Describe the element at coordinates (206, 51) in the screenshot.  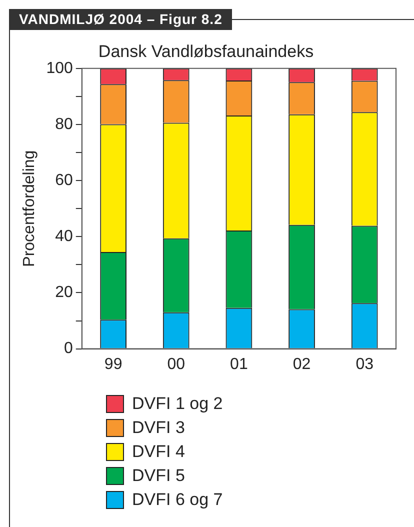
I see `chart-subtitle: Dansk Vandløbsfaunaindeks` at that location.